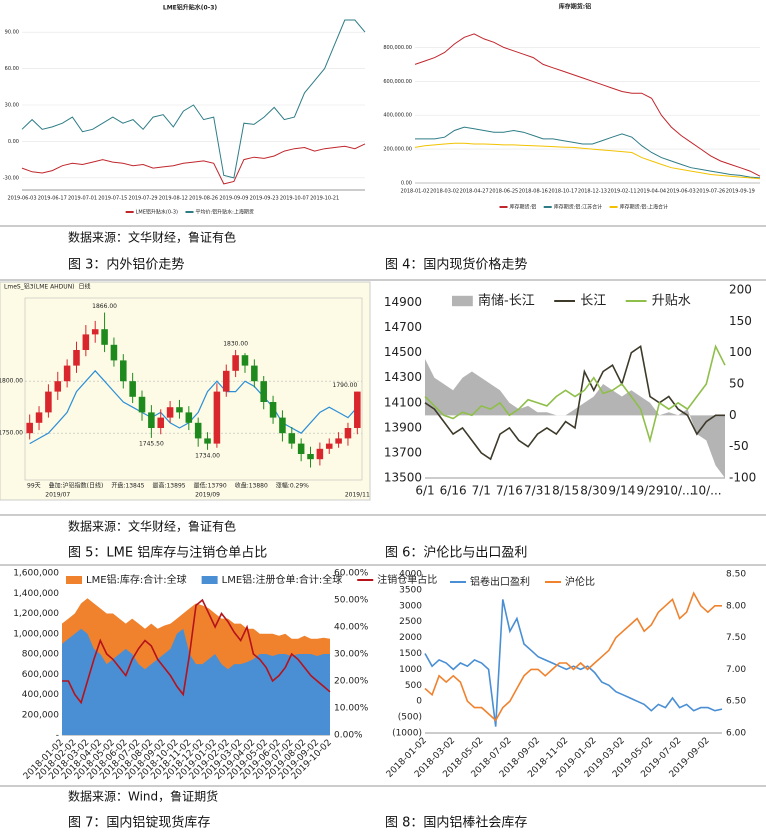 This screenshot has width=766, height=835. Describe the element at coordinates (533, 192) in the screenshot. I see `x-tick-label: 2018-08-16` at that location.